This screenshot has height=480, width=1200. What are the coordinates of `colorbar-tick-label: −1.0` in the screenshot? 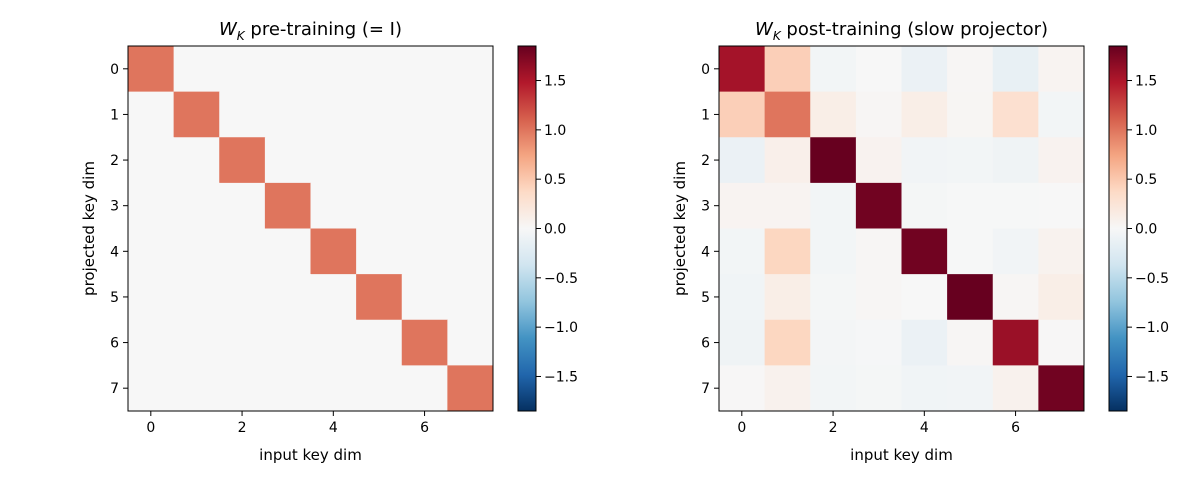 It's located at (561, 328).